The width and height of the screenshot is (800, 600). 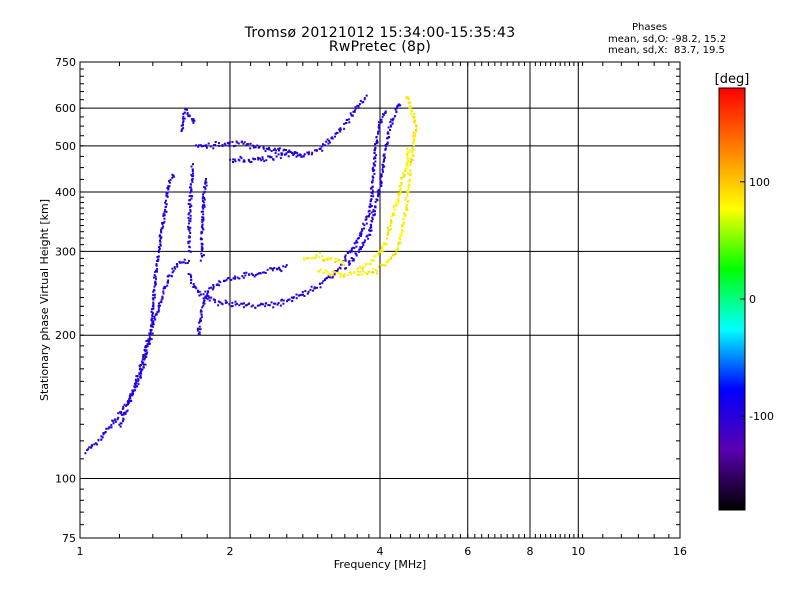 What do you see at coordinates (744, 291) in the screenshot?
I see `colorbar: [deg] 100 0 -100` at bounding box center [744, 291].